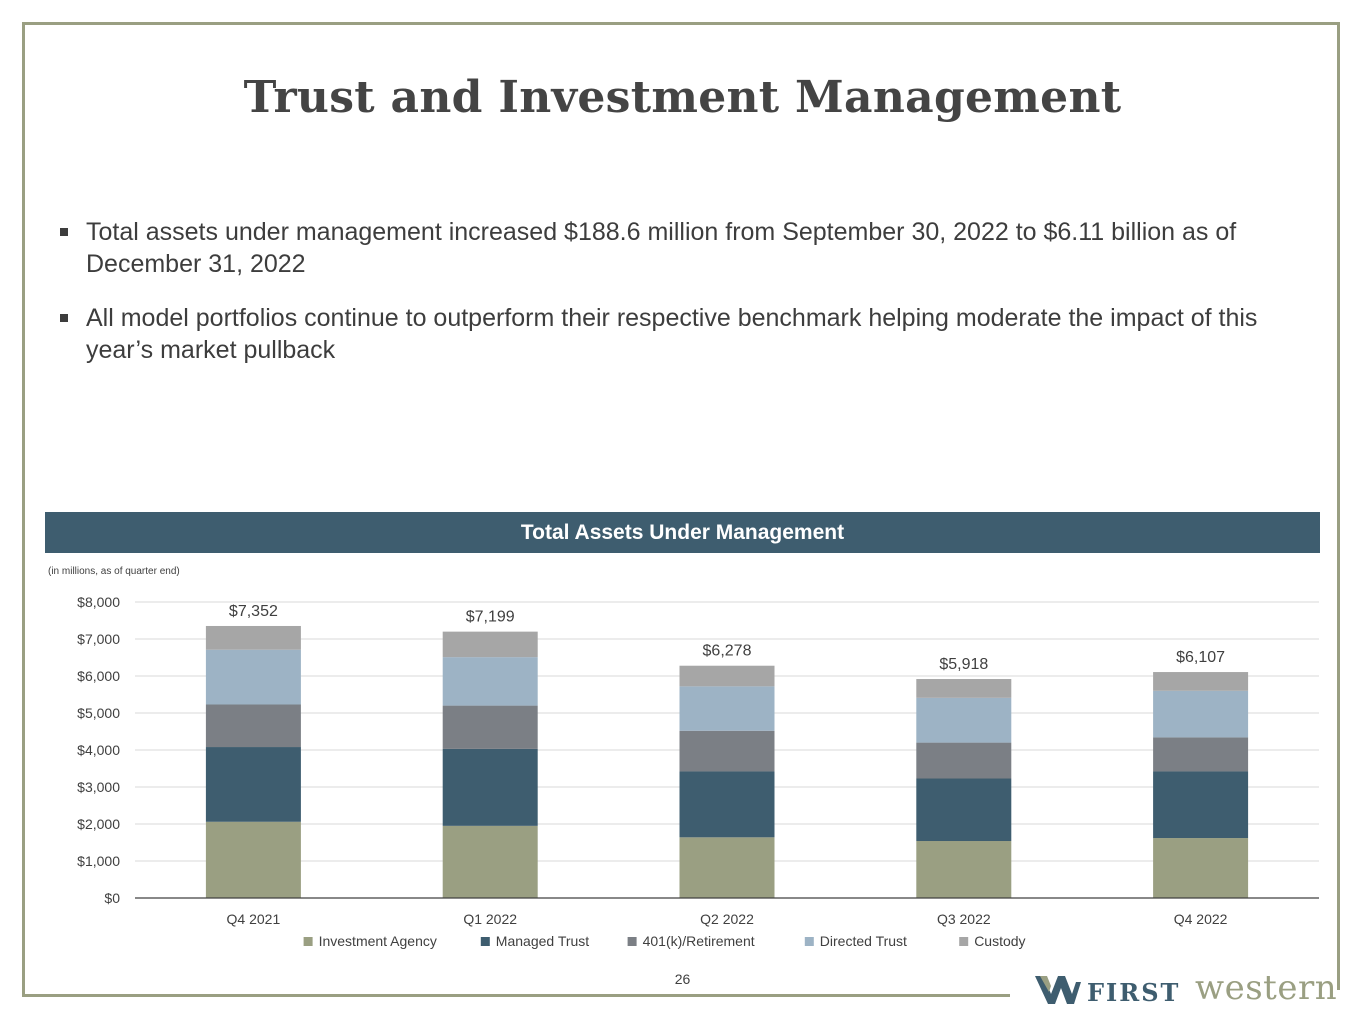 The width and height of the screenshot is (1365, 1024). What do you see at coordinates (98, 787) in the screenshot?
I see `y-tick-label: $3,000` at bounding box center [98, 787].